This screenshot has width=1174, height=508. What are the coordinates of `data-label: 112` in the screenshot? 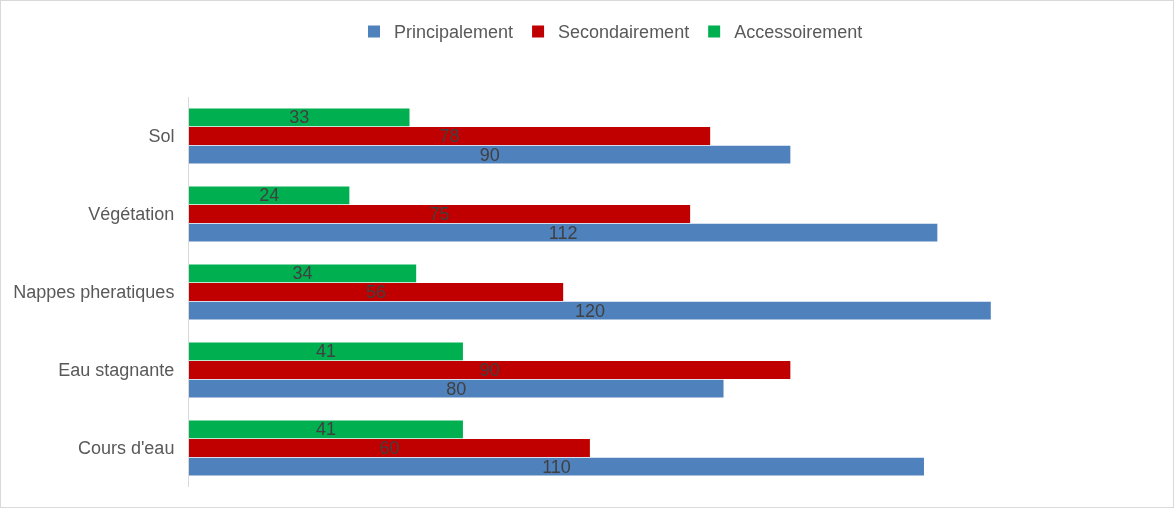 It's located at (563, 232).